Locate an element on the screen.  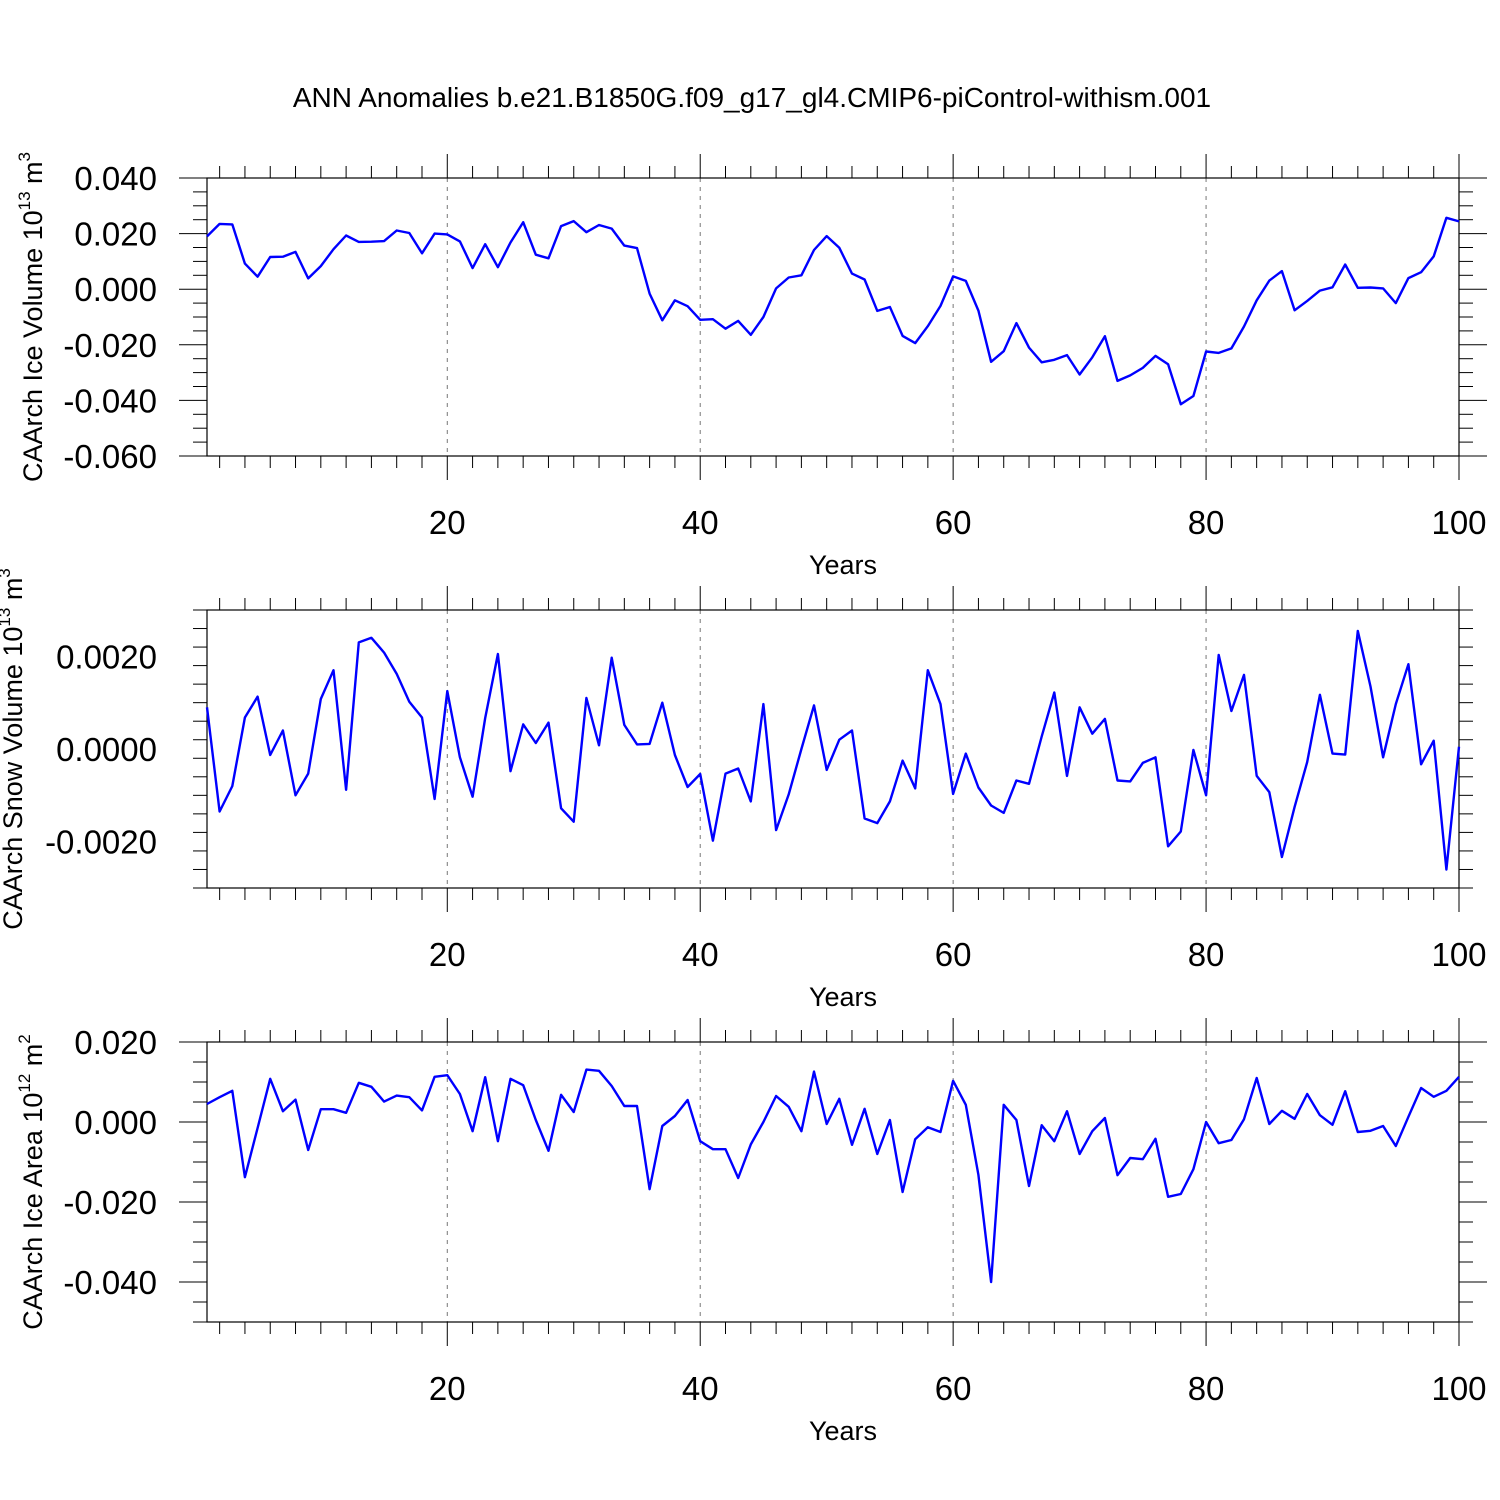
y-tick-label: 0.0020 is located at coordinates (106, 656).